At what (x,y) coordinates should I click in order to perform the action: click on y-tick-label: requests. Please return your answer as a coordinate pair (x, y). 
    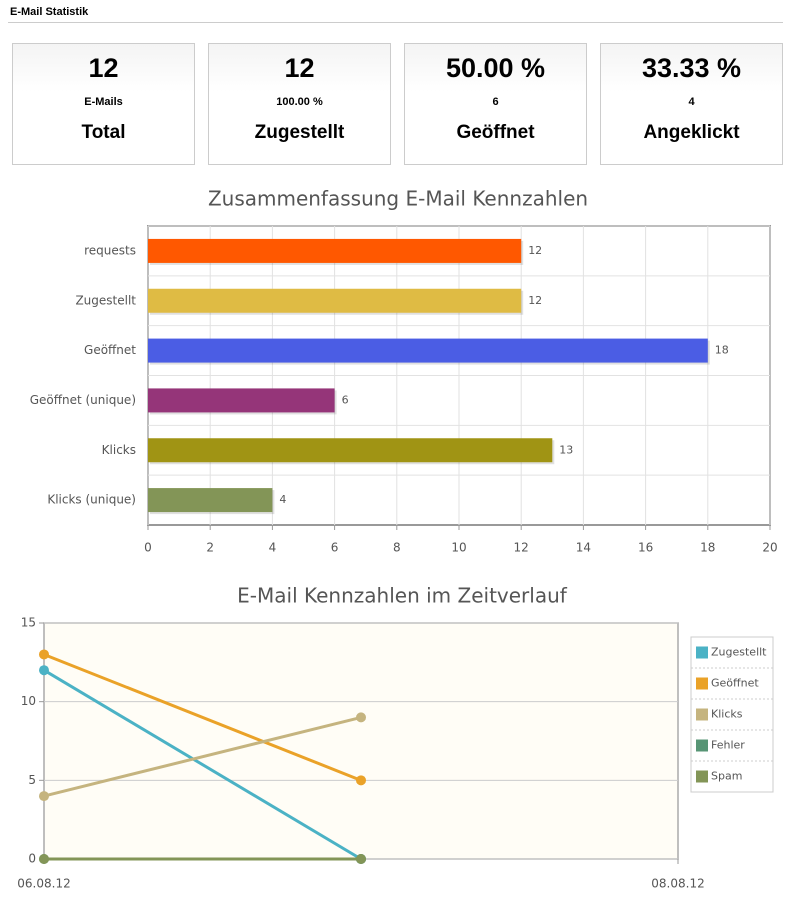
    Looking at the image, I should click on (110, 250).